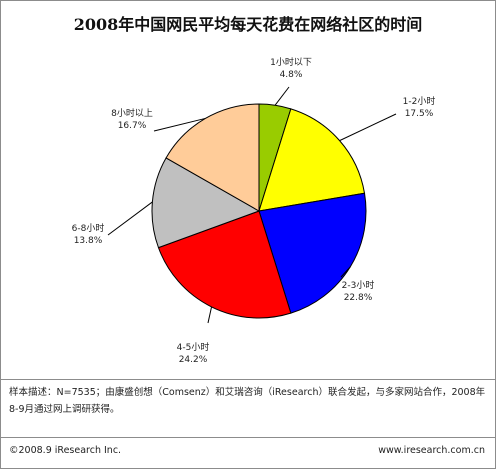 The height and width of the screenshot is (469, 496). What do you see at coordinates (291, 62) in the screenshot?
I see `slice-category-label: 1小时以下` at bounding box center [291, 62].